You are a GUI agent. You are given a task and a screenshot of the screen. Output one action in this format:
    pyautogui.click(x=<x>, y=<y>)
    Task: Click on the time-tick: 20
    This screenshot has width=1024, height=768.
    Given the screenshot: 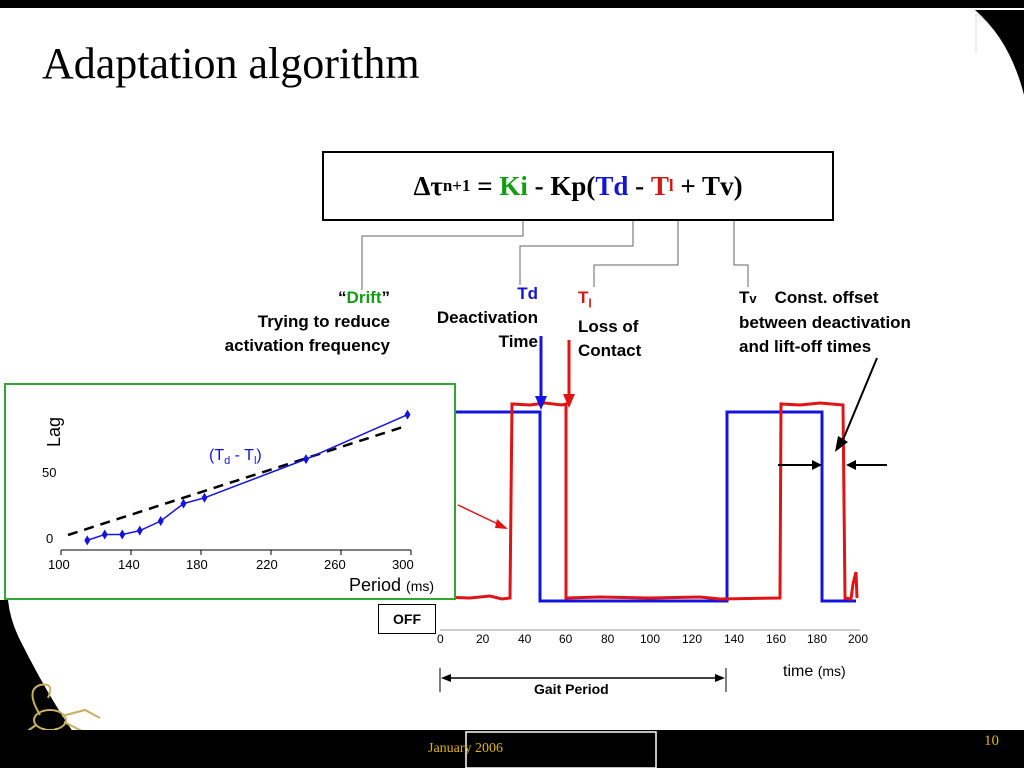 What is the action you would take?
    pyautogui.click(x=483, y=639)
    